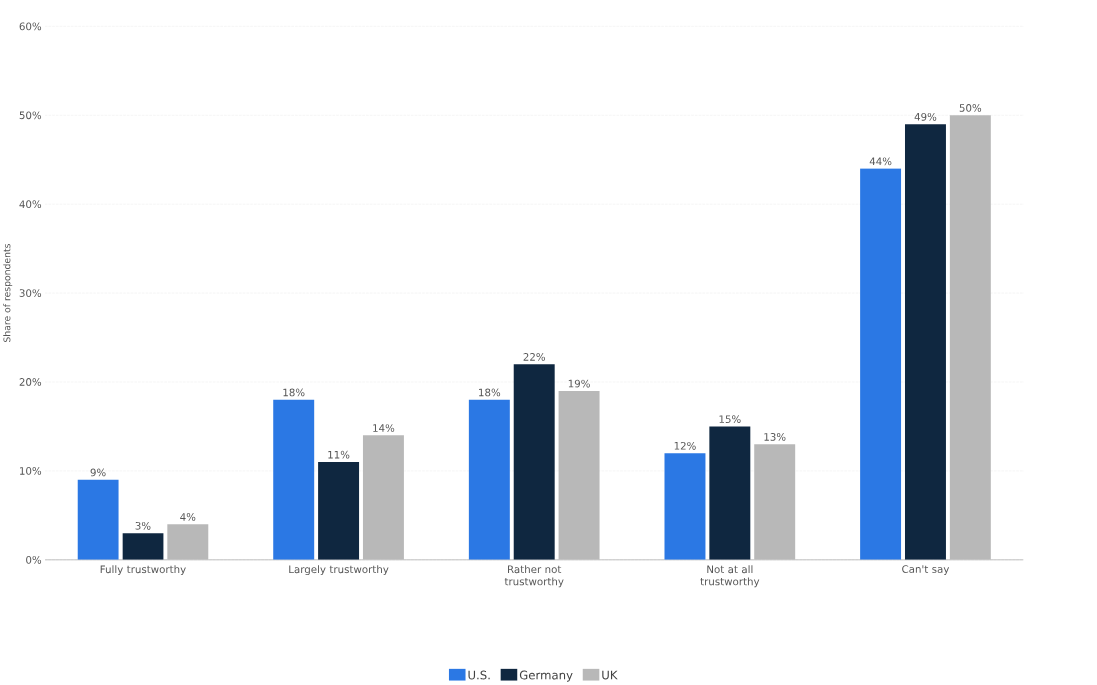 The image size is (1097, 685). Describe the element at coordinates (30, 26) in the screenshot. I see `y-tick-label: 60%` at that location.